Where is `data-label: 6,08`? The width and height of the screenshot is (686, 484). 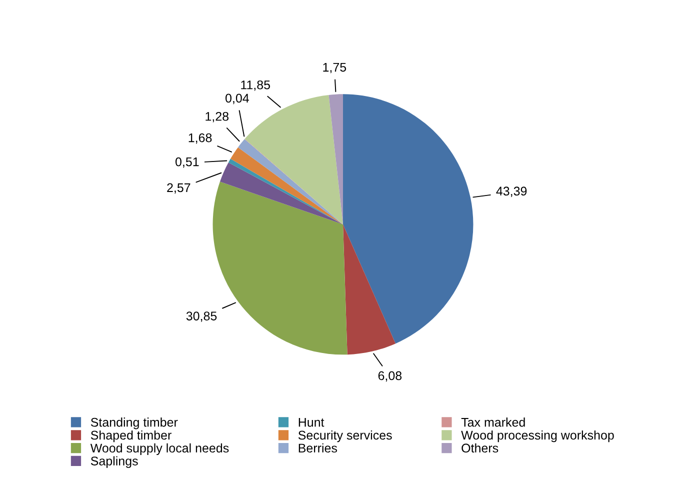 data-label: 6,08 is located at coordinates (390, 376).